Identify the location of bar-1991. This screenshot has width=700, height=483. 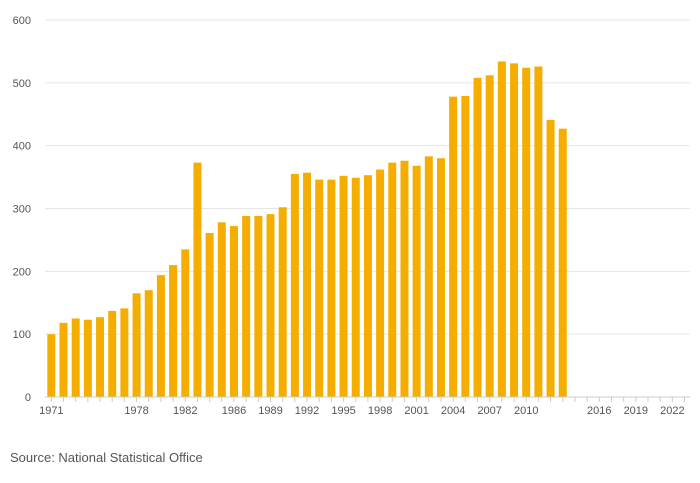
(294, 285).